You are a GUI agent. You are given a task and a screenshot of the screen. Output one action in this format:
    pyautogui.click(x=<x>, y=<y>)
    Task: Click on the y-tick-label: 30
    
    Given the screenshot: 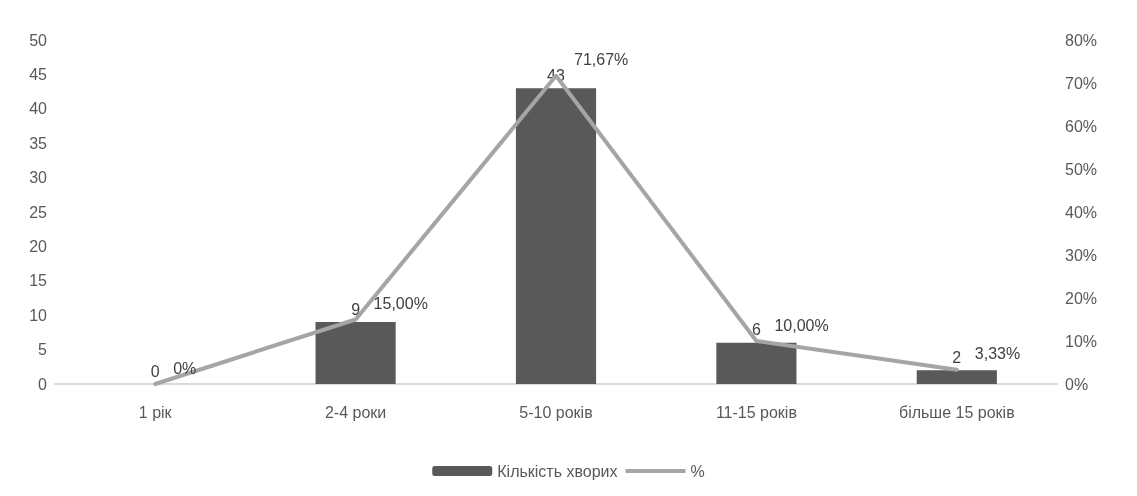 What is the action you would take?
    pyautogui.click(x=38, y=178)
    